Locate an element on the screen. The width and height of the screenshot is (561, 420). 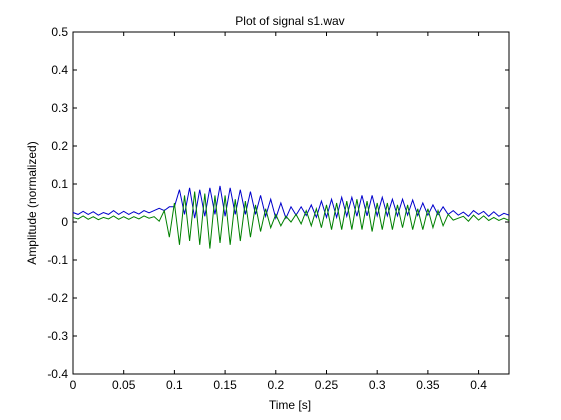
y-tick-label: -0.2 is located at coordinates (57, 298).